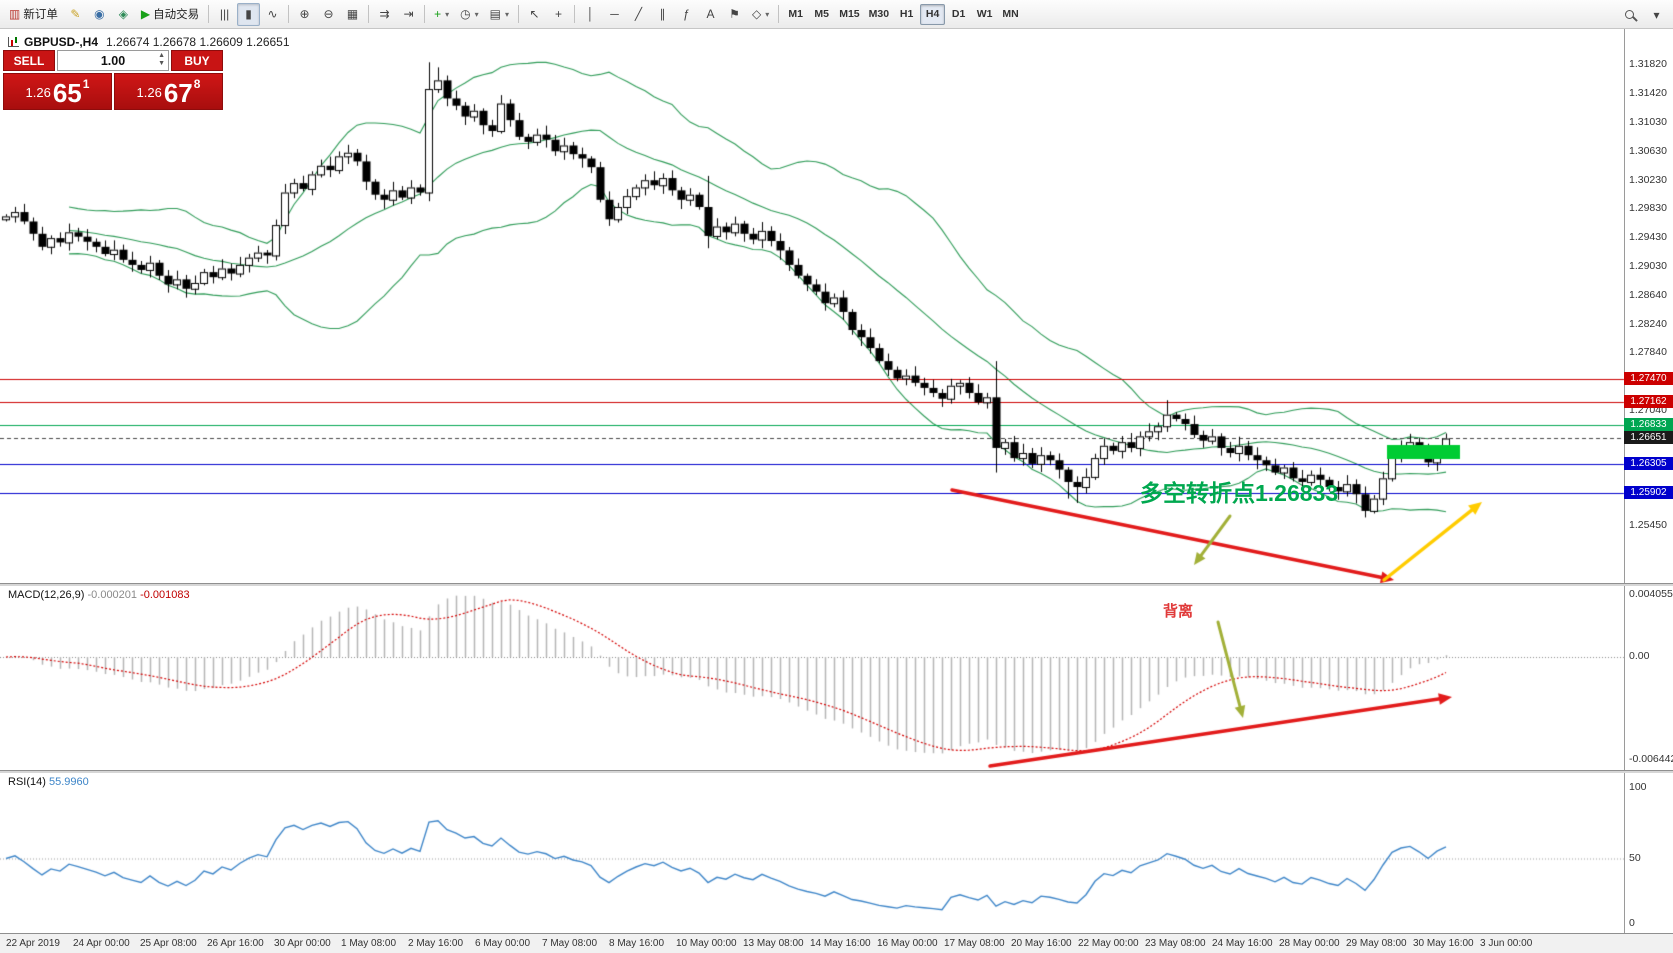 Image resolution: width=1673 pixels, height=953 pixels. I want to click on auto-scroll-button: ⇉, so click(384, 14).